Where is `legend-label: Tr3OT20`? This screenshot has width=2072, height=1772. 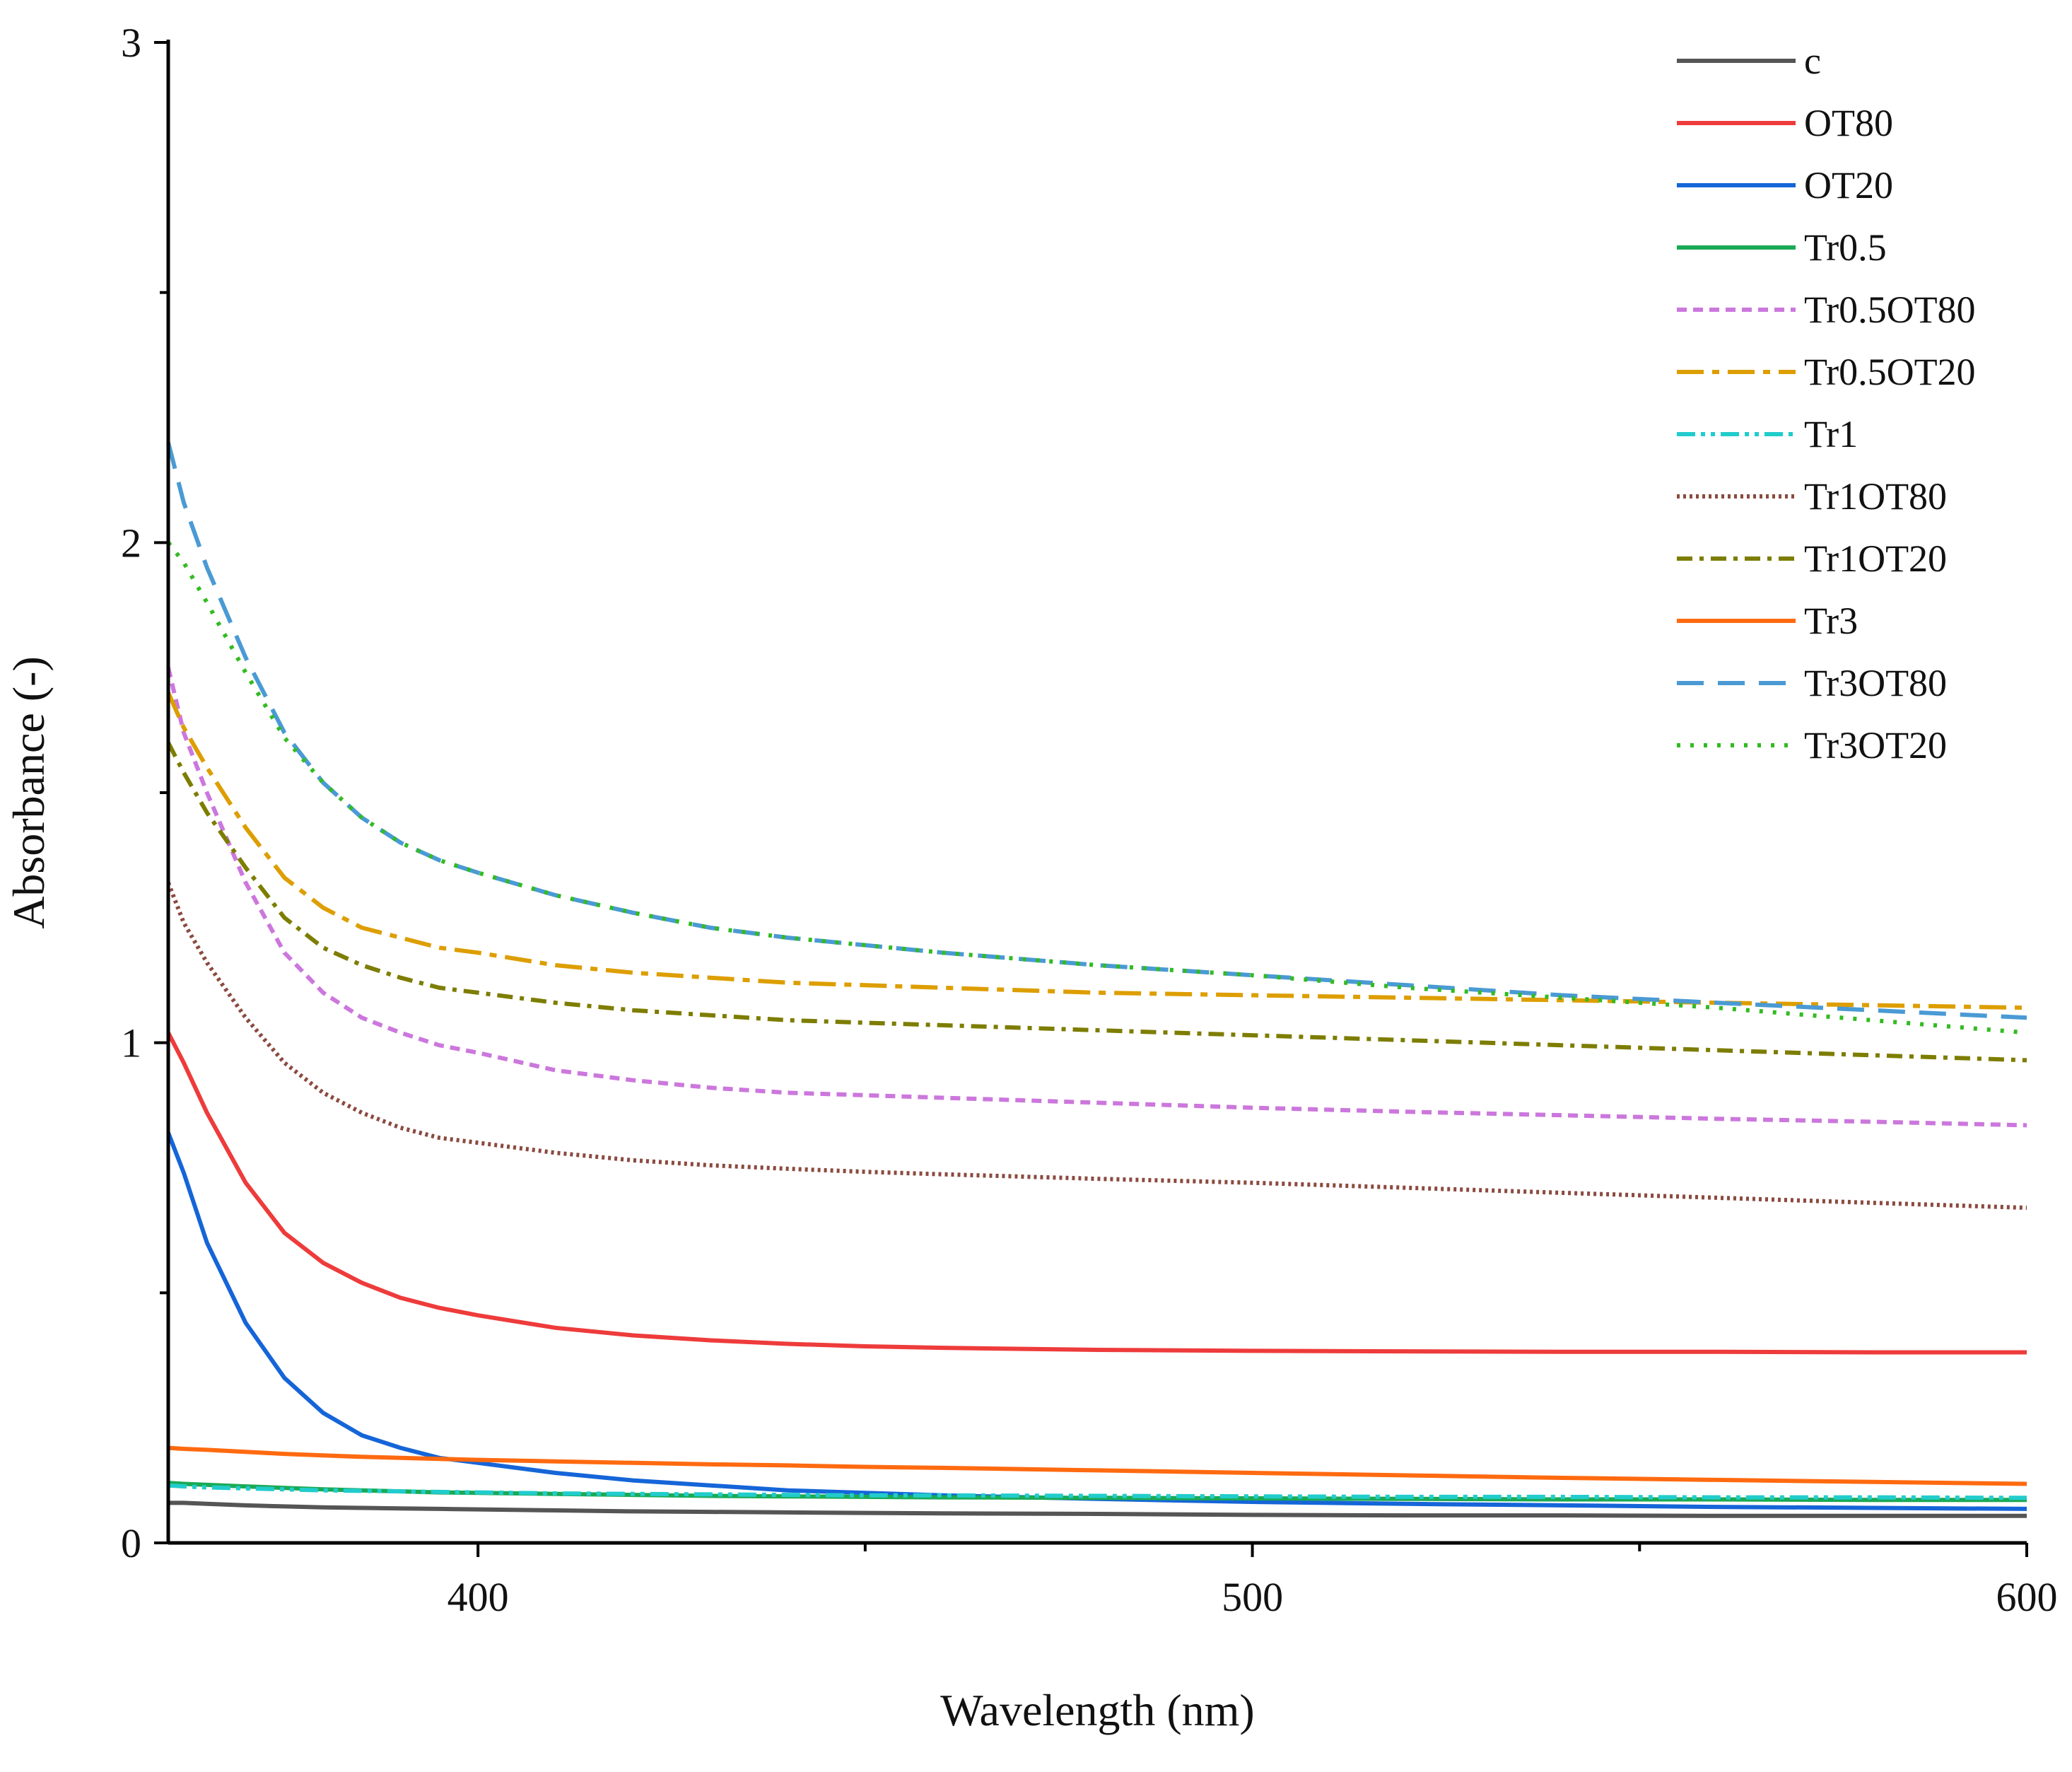
legend-label: Tr3OT20 is located at coordinates (1876, 745).